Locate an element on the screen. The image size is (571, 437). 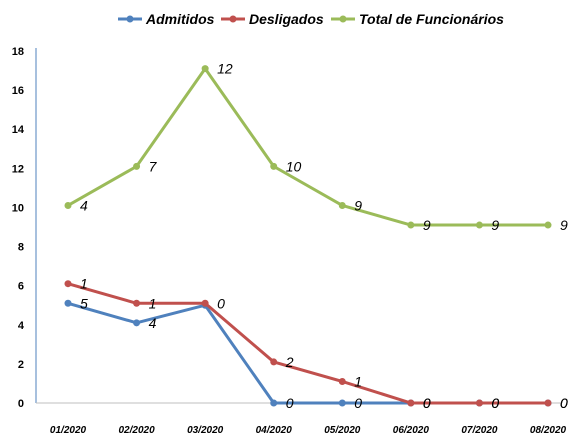
x-tick-label: 06/2020 is located at coordinates (411, 430).